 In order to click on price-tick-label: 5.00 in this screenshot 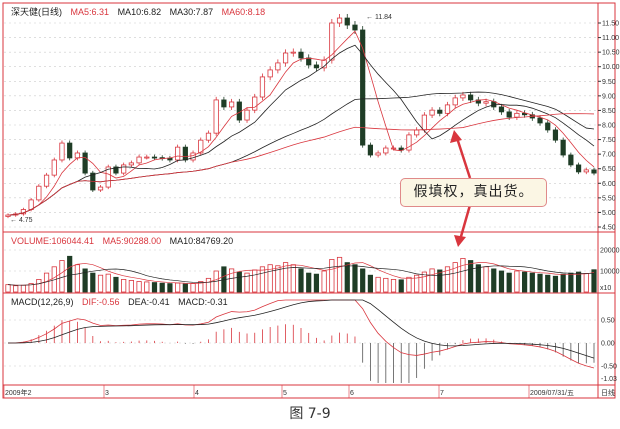, I will do `click(609, 213)`.